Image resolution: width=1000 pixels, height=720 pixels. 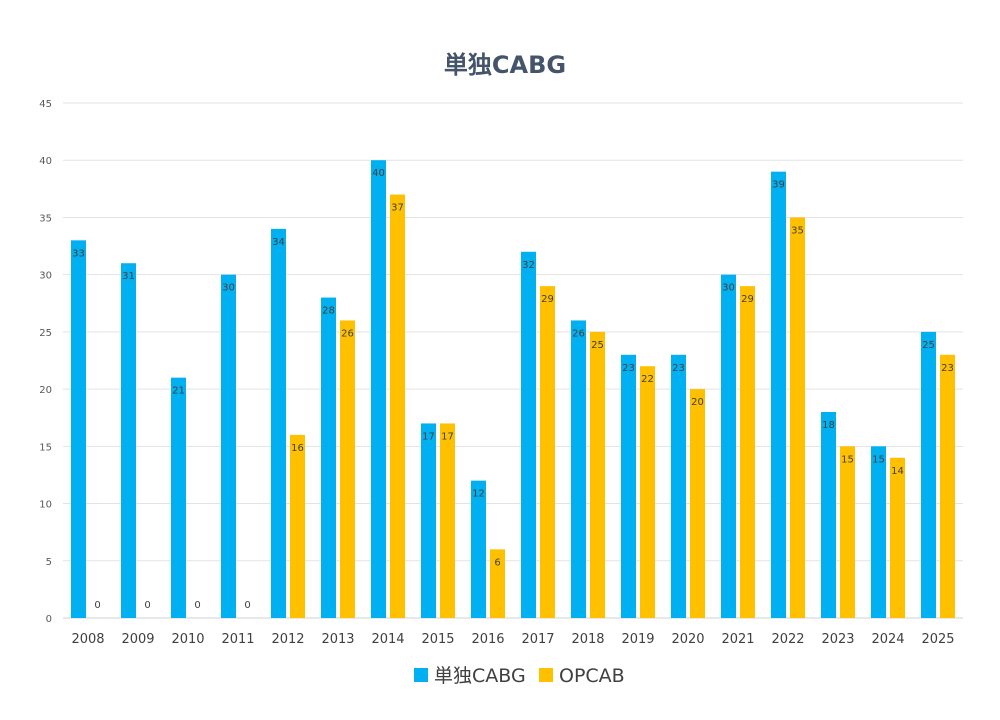 What do you see at coordinates (647, 492) in the screenshot?
I see `bar-opcab-2019` at bounding box center [647, 492].